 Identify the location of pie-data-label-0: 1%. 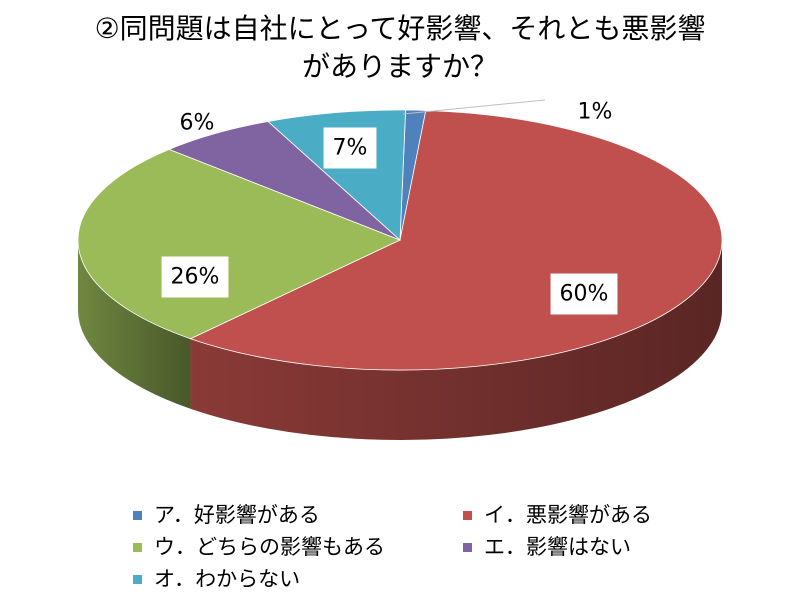
(595, 112).